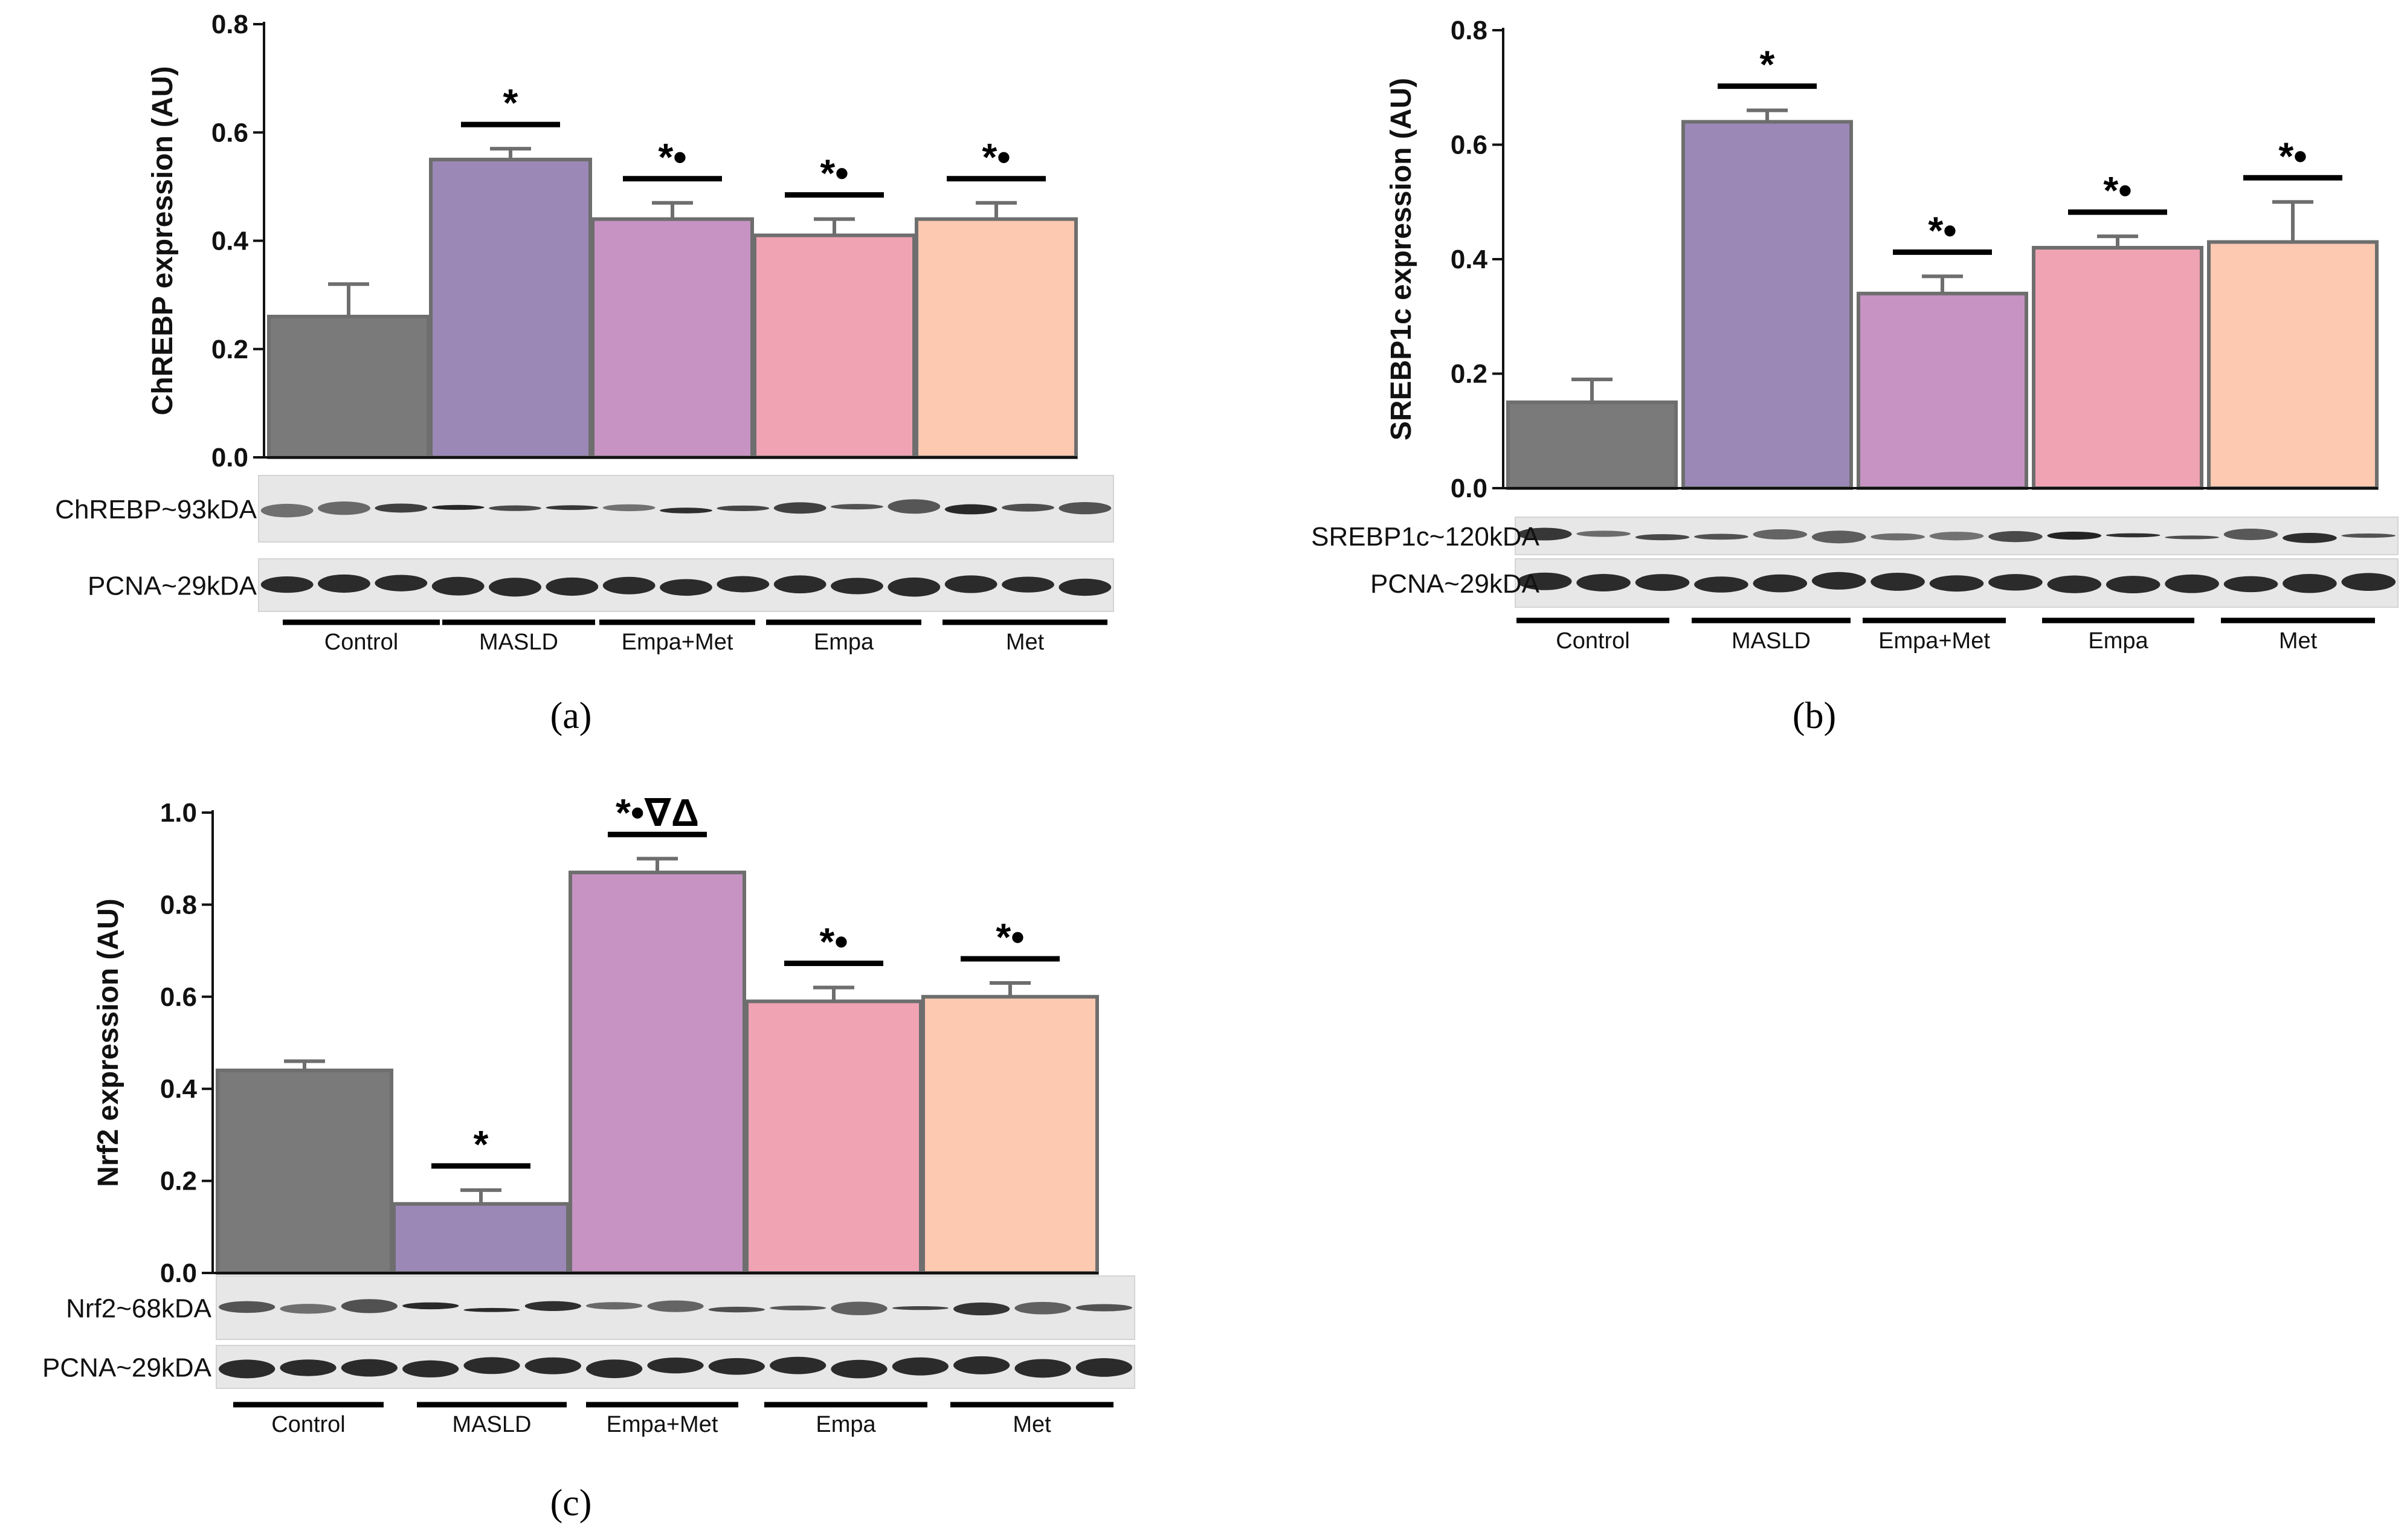 This screenshot has width=2407, height=1540. Describe the element at coordinates (163, 241) in the screenshot. I see `y-axis-label: ChREBP expression (AU)` at that location.